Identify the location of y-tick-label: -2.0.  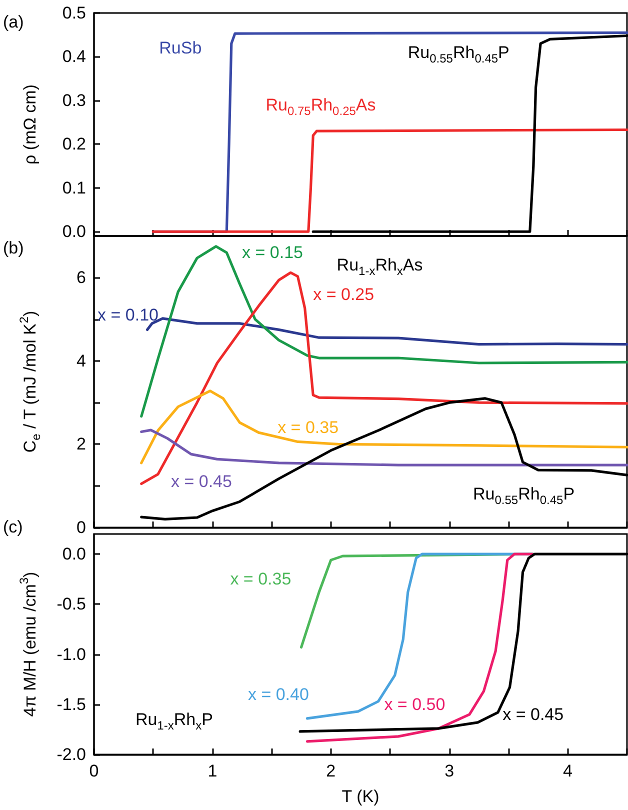
(71, 754).